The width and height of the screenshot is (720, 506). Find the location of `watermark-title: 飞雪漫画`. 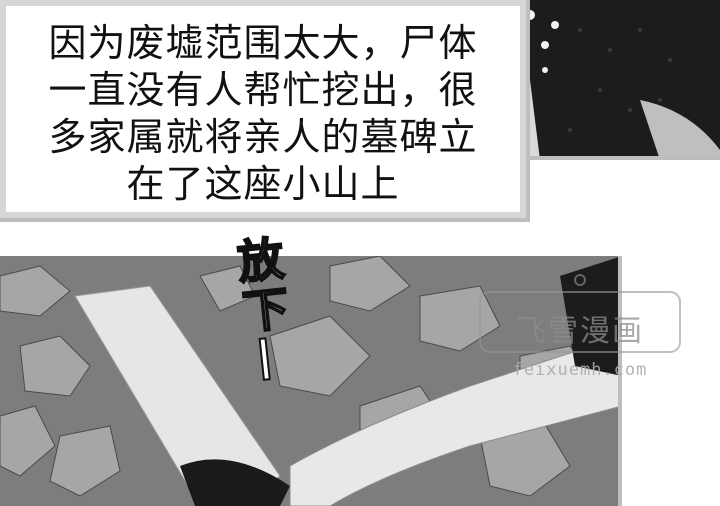

watermark-title: 飞雪漫画 is located at coordinates (580, 331).